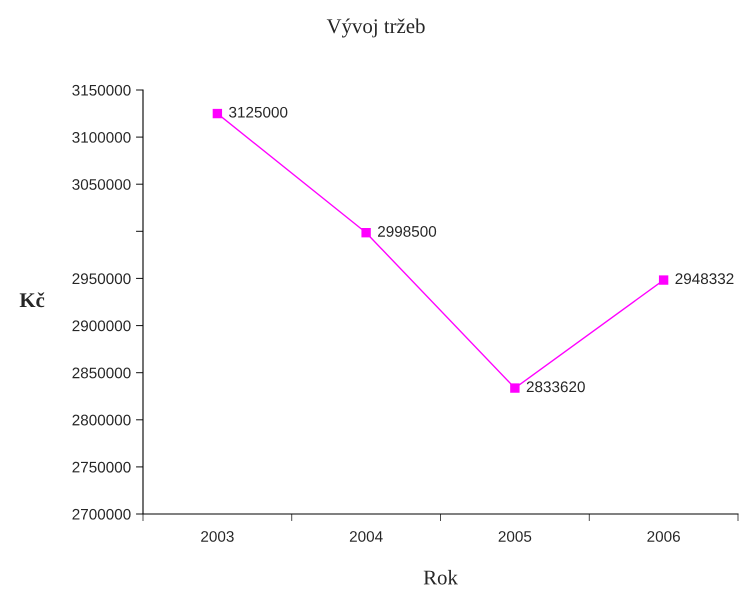 This screenshot has height=596, width=752. Describe the element at coordinates (515, 536) in the screenshot. I see `x-tick-label: 2005` at that location.